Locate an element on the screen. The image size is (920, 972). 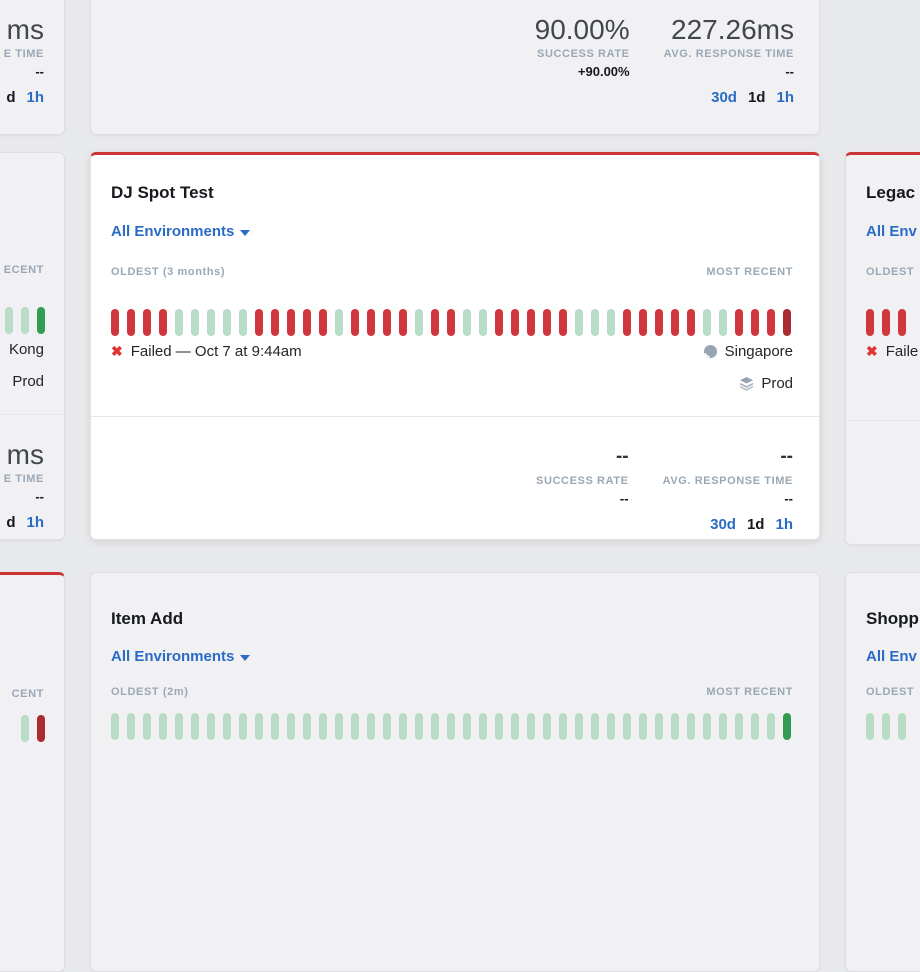
test-card-partial-mid-left: ECENT Kong Prod ms E TIME -- d 1h is located at coordinates (32, 346).